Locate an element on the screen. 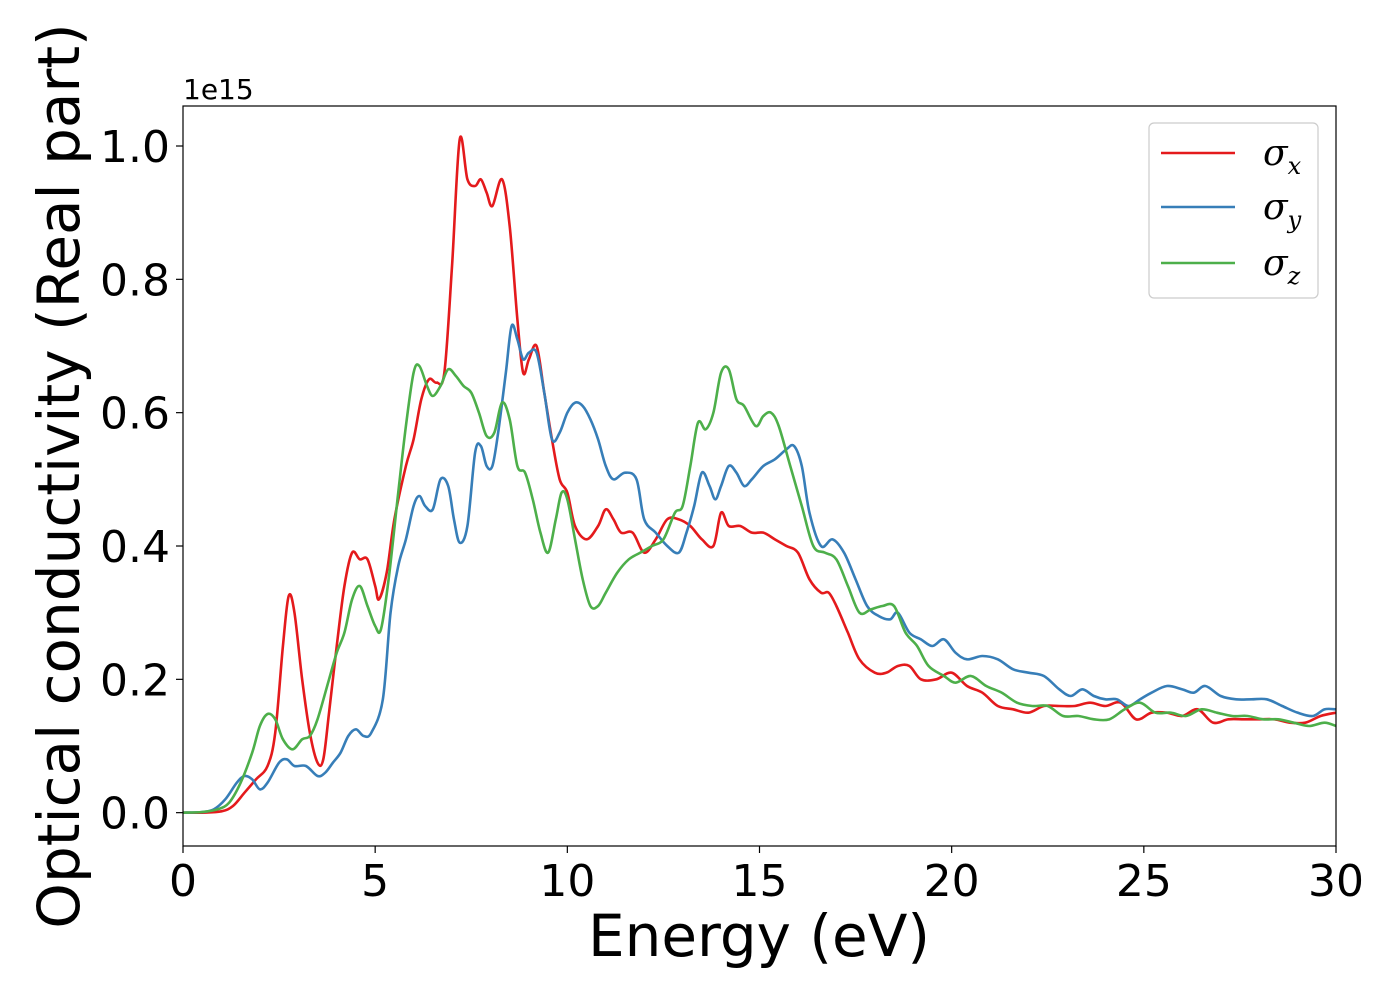 Image resolution: width=1400 pixels, height=1000 pixels. x-tick-label: 5 is located at coordinates (375, 881).